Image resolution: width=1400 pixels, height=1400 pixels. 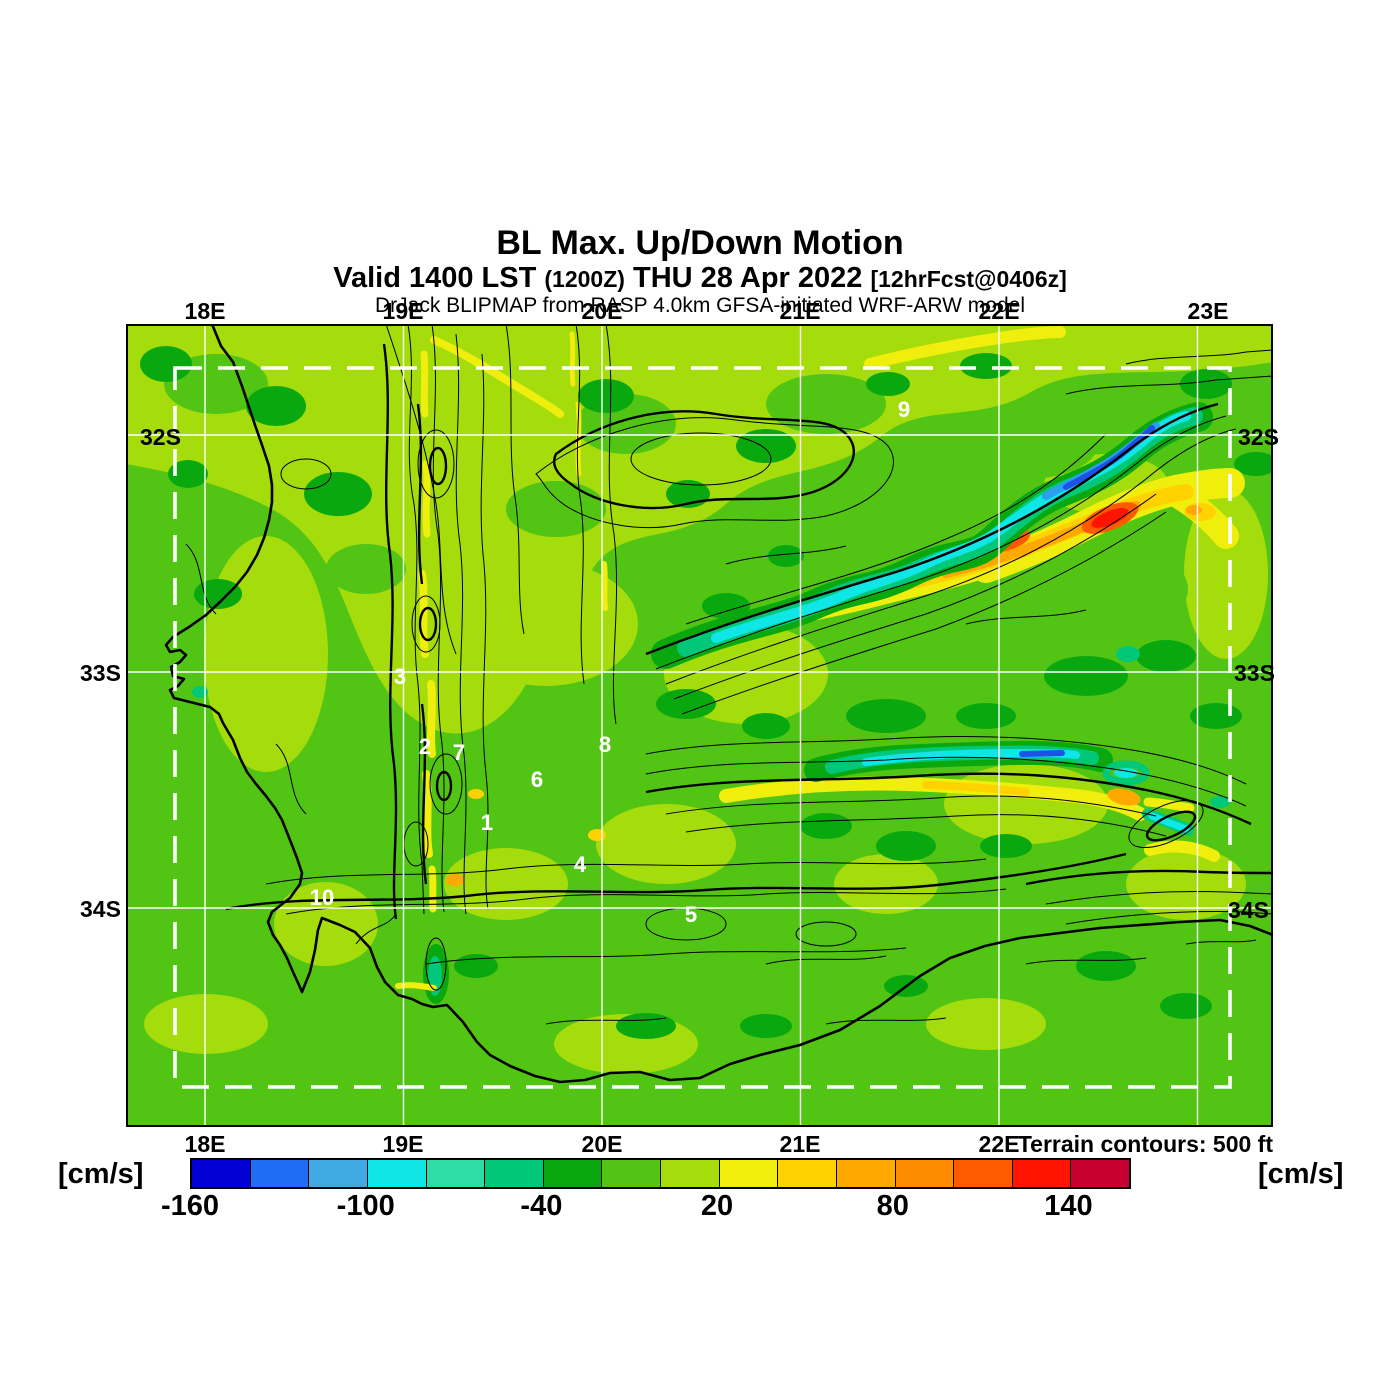 I want to click on terrain-contour-note: Terrain contours: 500 ft, so click(x=1145, y=1144).